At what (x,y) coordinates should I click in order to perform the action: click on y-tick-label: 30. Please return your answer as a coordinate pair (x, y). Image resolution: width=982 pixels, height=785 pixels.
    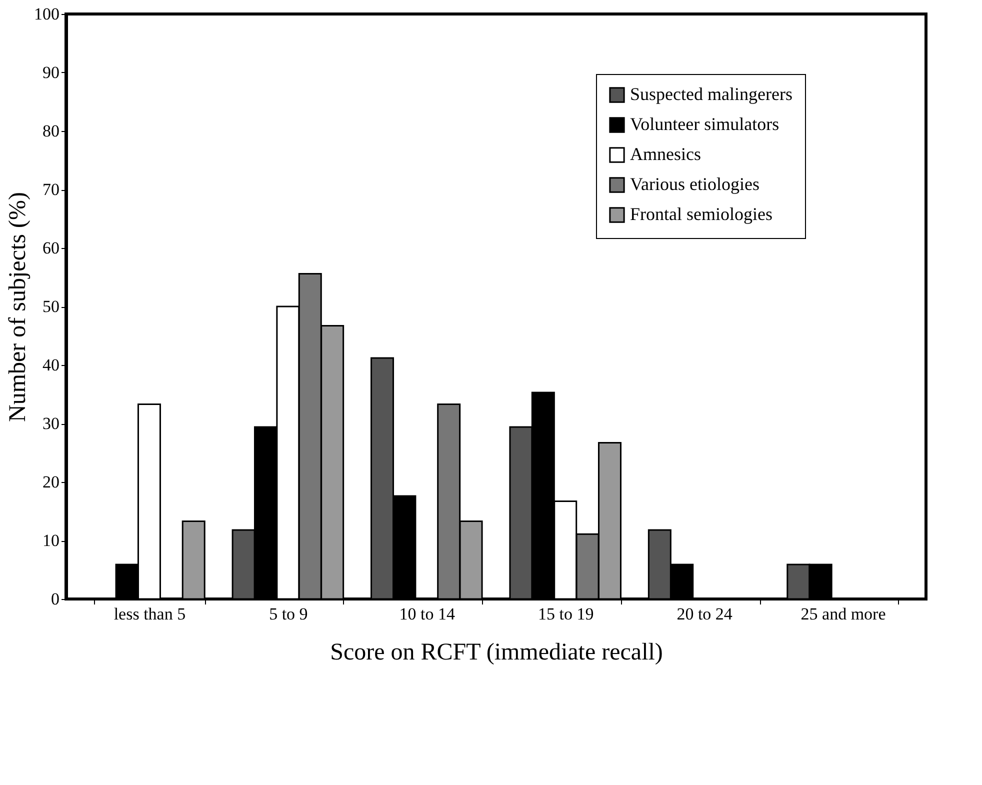
    Looking at the image, I should click on (51, 423).